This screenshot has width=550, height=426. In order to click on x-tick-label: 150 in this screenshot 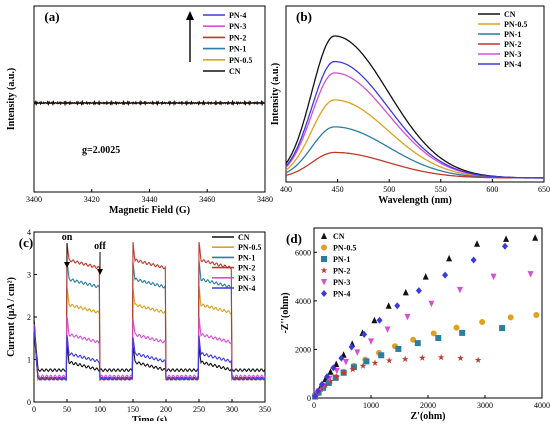, I will do `click(133, 409)`.